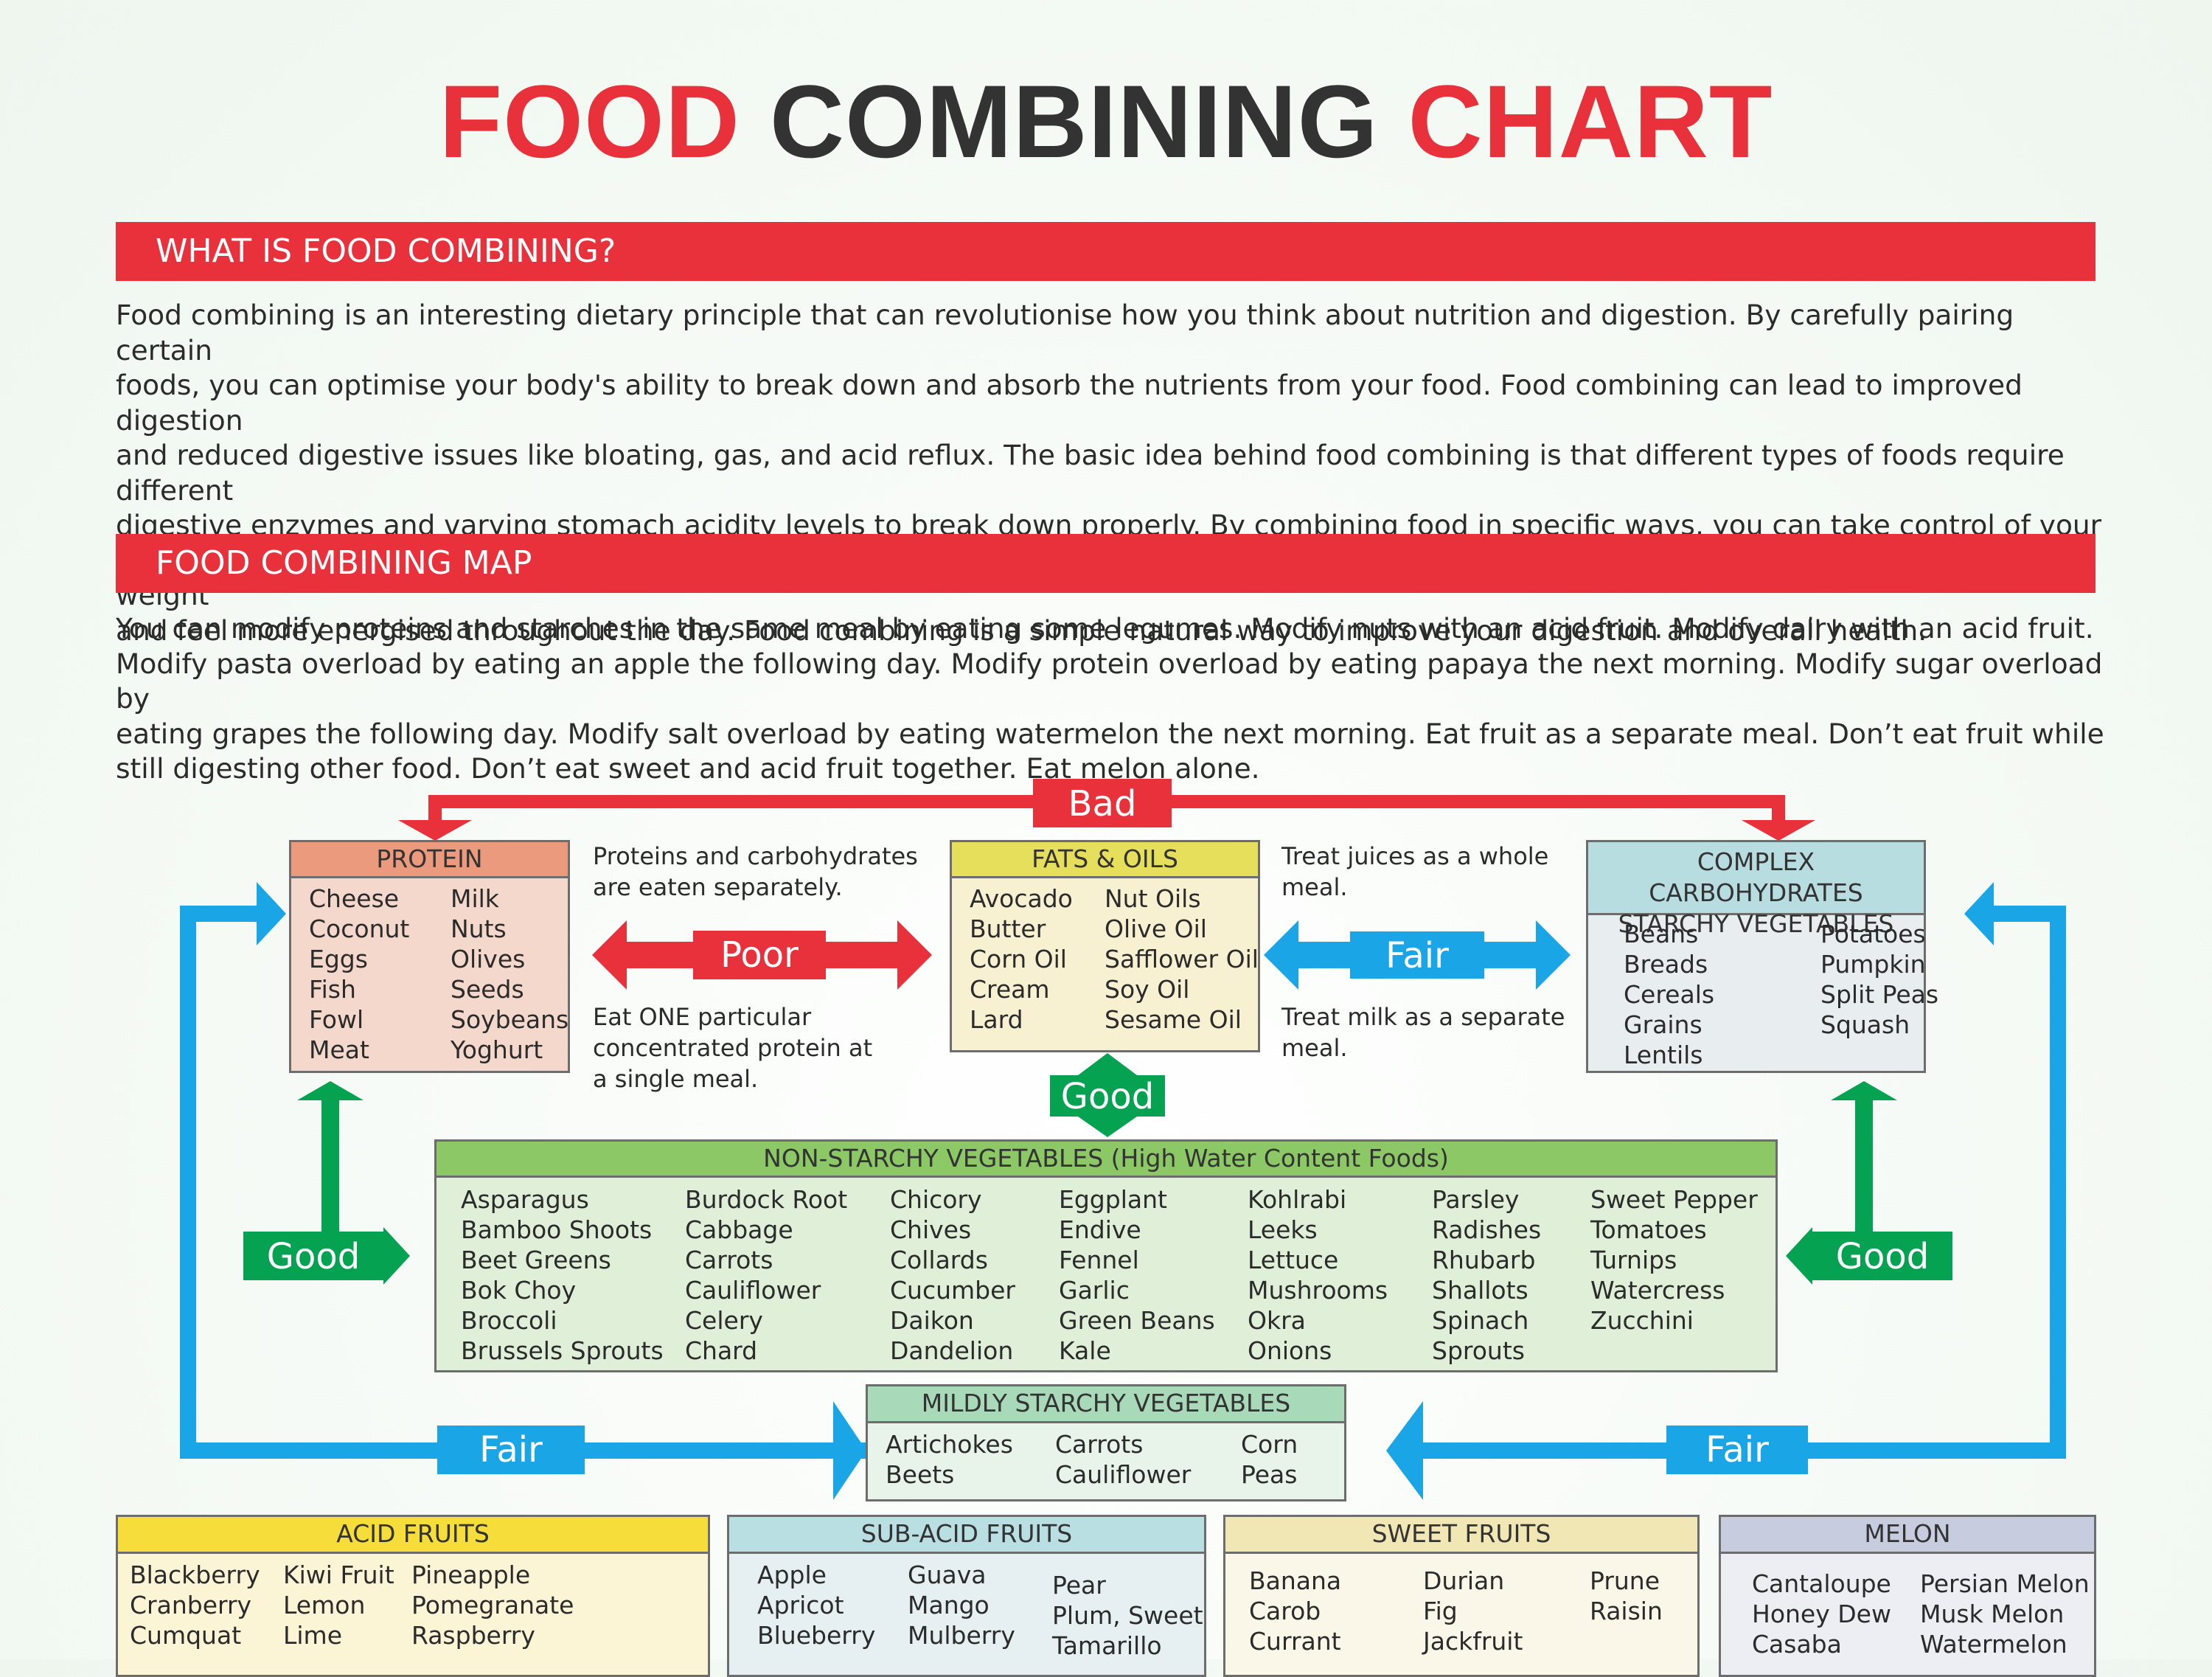 The width and height of the screenshot is (2212, 1677). Describe the element at coordinates (511, 1450) in the screenshot. I see `fair-label-left: Fair` at that location.